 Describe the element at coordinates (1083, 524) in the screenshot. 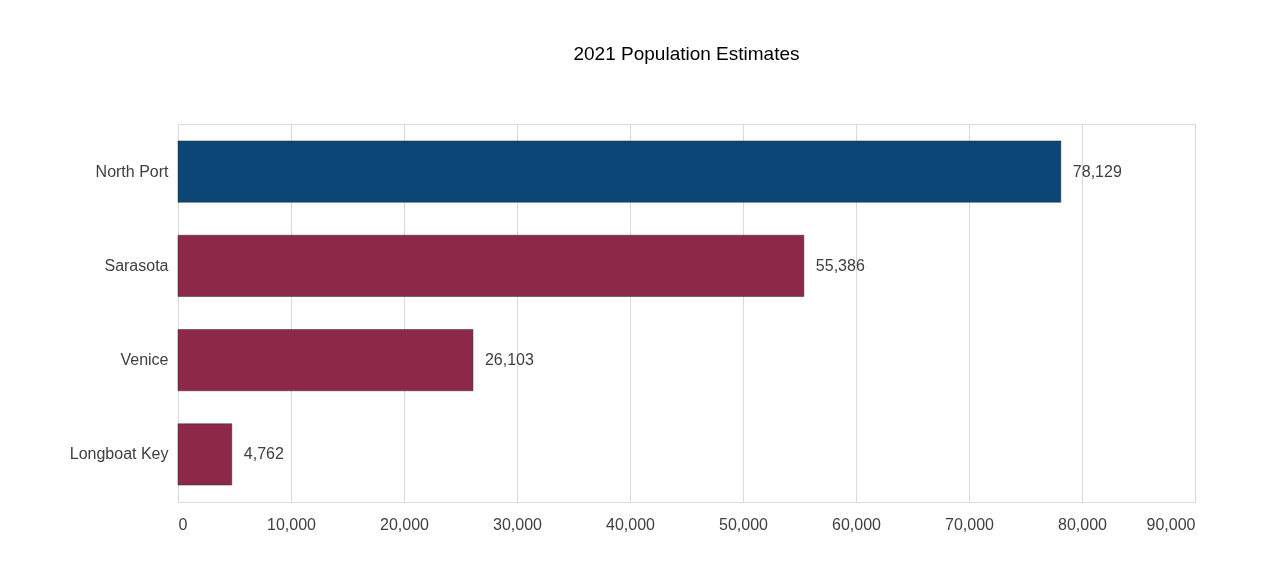

I see `x-tick-label: 80,000` at that location.